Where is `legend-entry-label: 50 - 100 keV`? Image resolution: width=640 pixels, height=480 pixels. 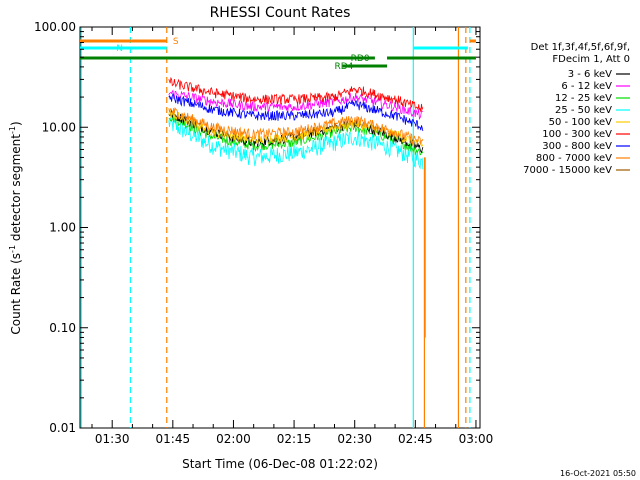 legend-entry-label: 50 - 100 keV is located at coordinates (581, 122).